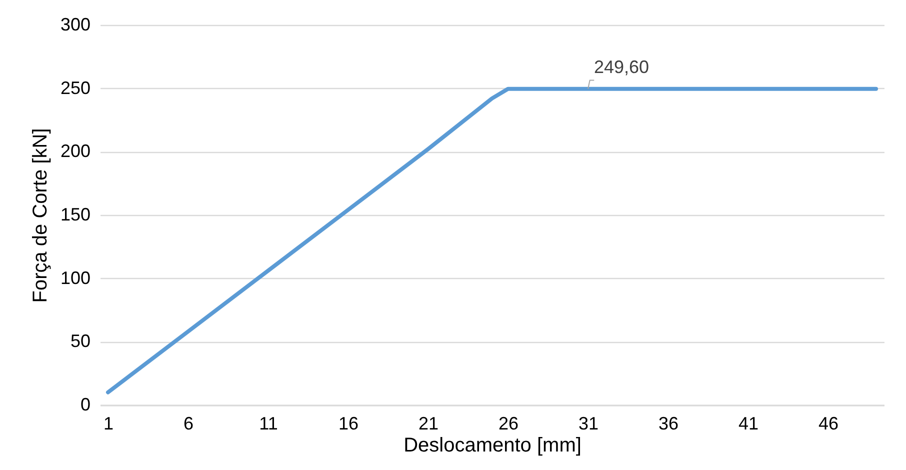 This screenshot has height=470, width=906. I want to click on y-tick-label: 200, so click(75, 151).